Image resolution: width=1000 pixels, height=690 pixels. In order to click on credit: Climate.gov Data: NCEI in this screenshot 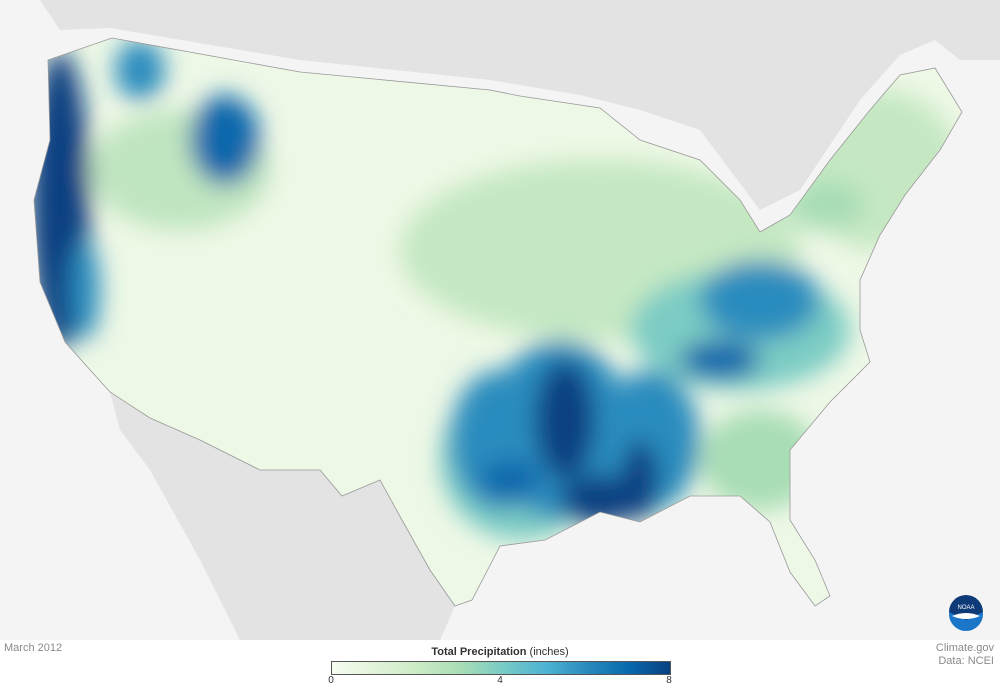, I will do `click(965, 655)`.